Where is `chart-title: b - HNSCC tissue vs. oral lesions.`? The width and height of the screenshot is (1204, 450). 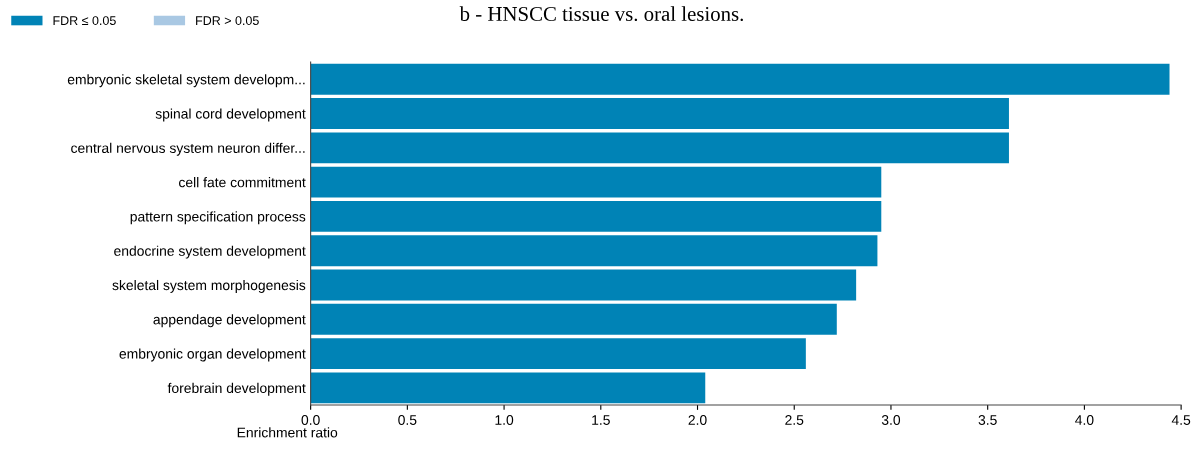
chart-title: b - HNSCC tissue vs. oral lesions. is located at coordinates (601, 14).